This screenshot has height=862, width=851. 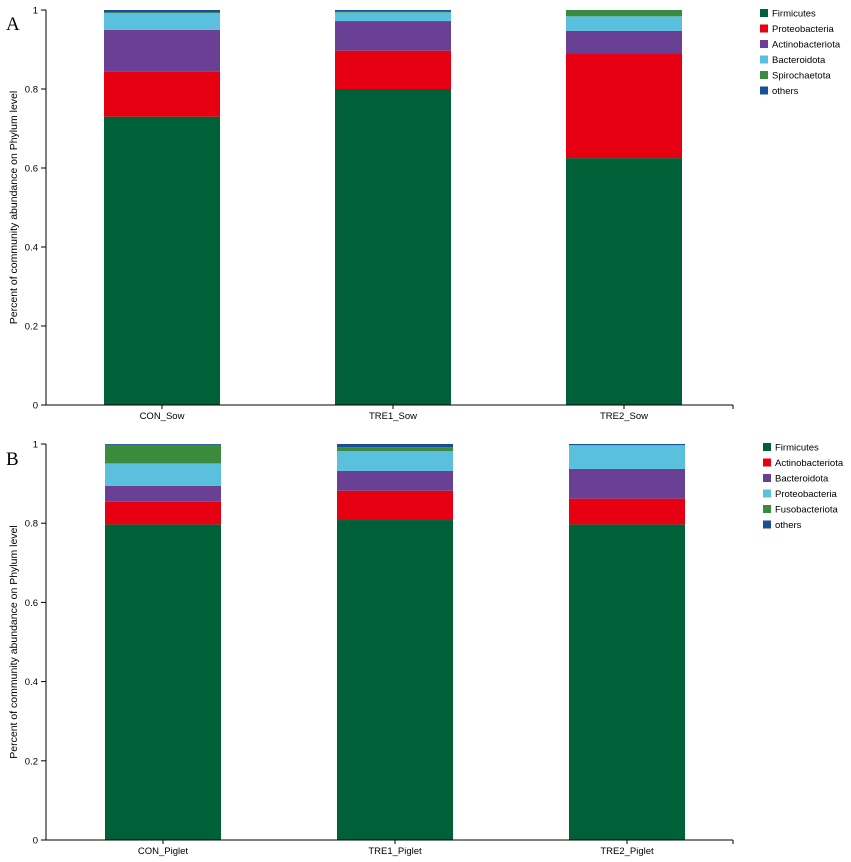 What do you see at coordinates (624, 416) in the screenshot?
I see `x-tick-label: TRE2_Sow` at bounding box center [624, 416].